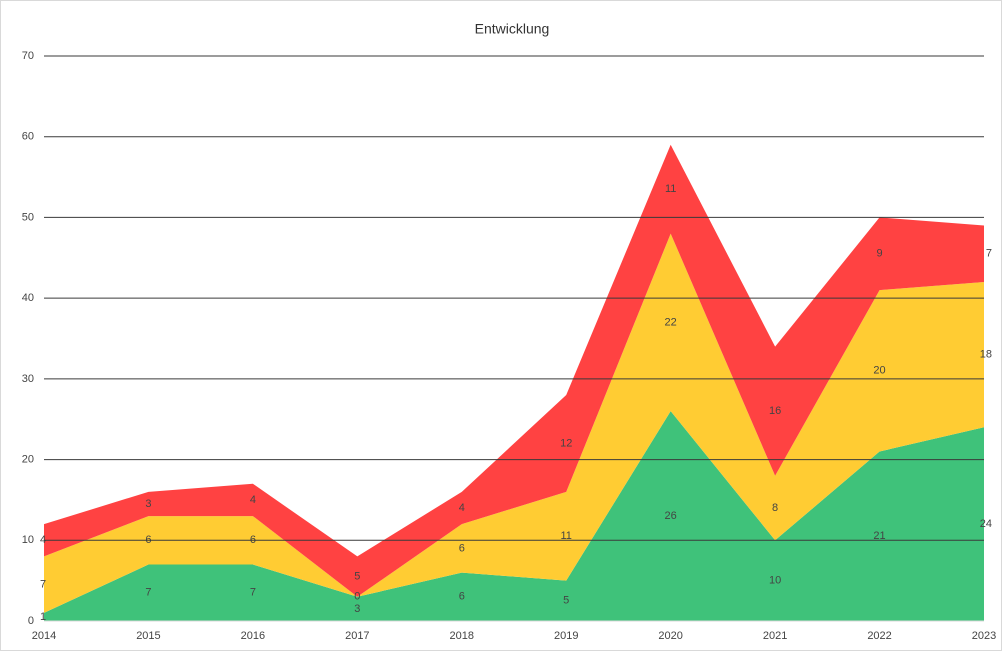 This screenshot has height=651, width=1002. What do you see at coordinates (28, 379) in the screenshot?
I see `y-tick-label: 30` at bounding box center [28, 379].